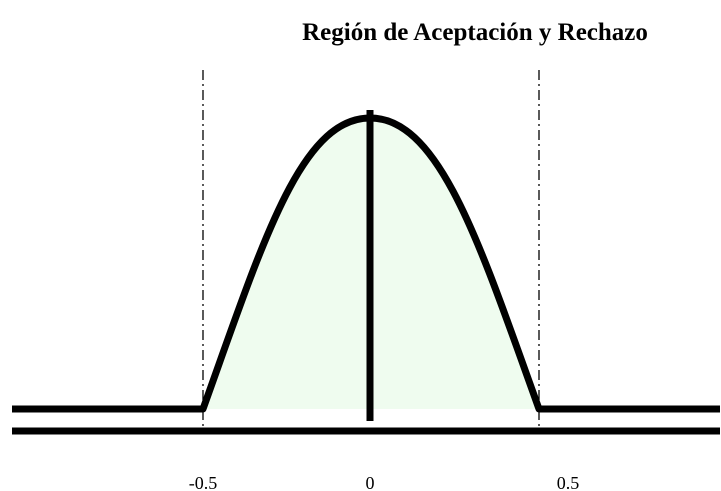  What do you see at coordinates (203, 482) in the screenshot?
I see `axis-label: -0.5` at bounding box center [203, 482].